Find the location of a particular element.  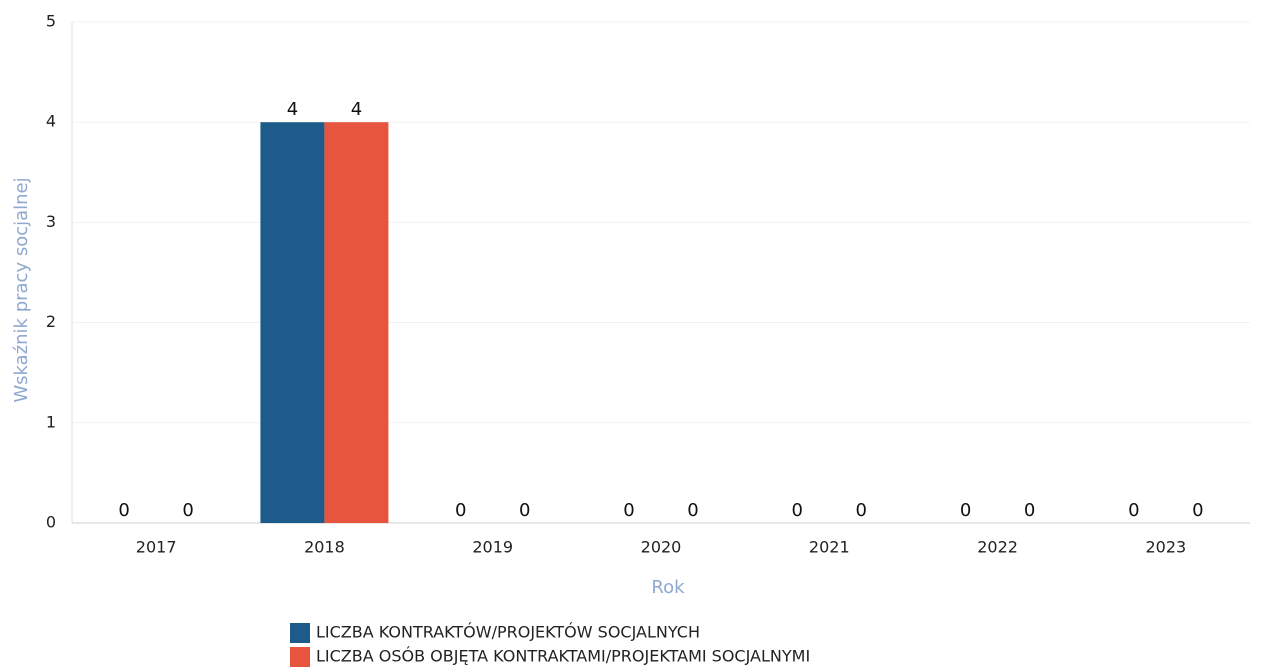

x-axis-title: Rok is located at coordinates (668, 587).